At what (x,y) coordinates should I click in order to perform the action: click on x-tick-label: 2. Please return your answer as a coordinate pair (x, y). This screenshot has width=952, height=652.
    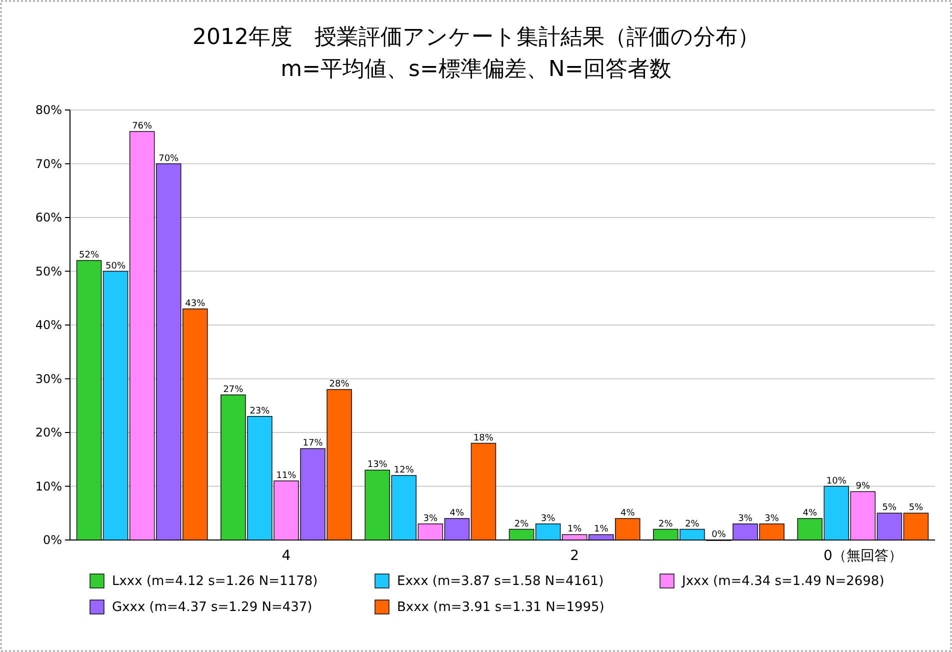
    Looking at the image, I should click on (575, 556).